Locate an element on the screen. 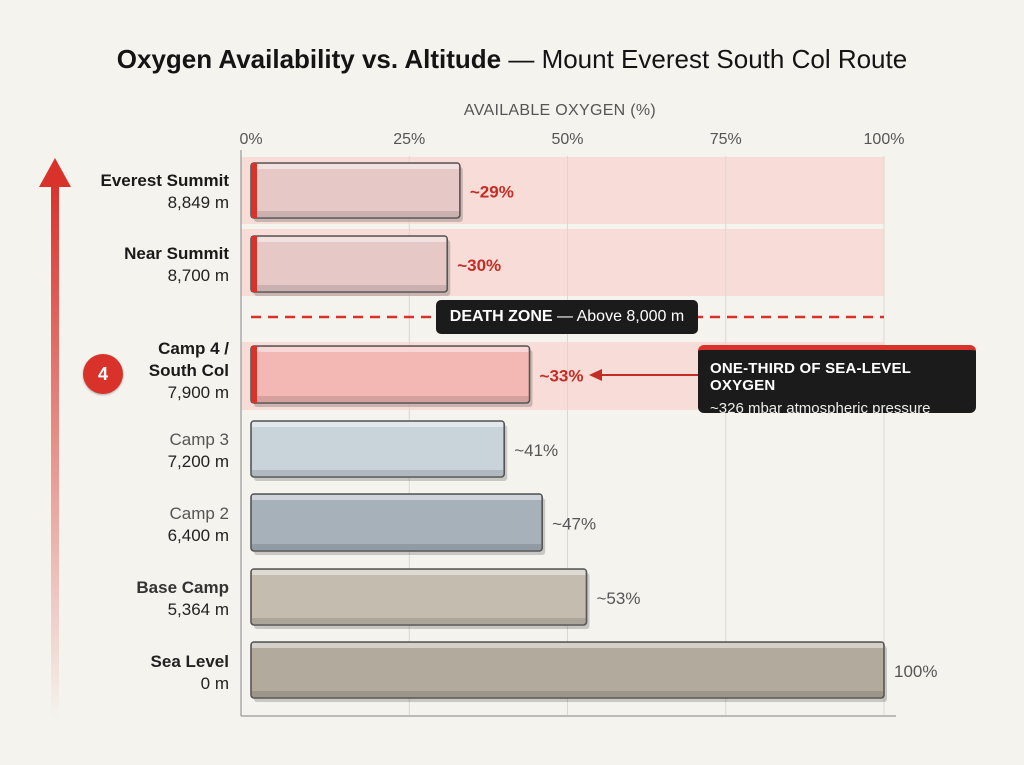 The height and width of the screenshot is (765, 1024). chart-title-main: Oxygen Availability vs. Altitude is located at coordinates (309, 59).